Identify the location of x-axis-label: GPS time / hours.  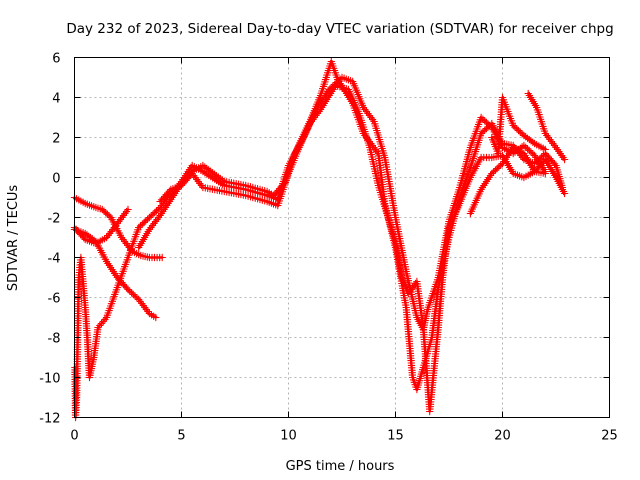
(340, 466).